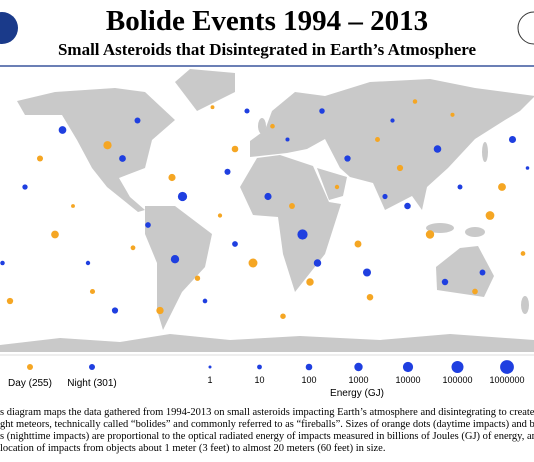  I want to click on logo-left, so click(9, 28).